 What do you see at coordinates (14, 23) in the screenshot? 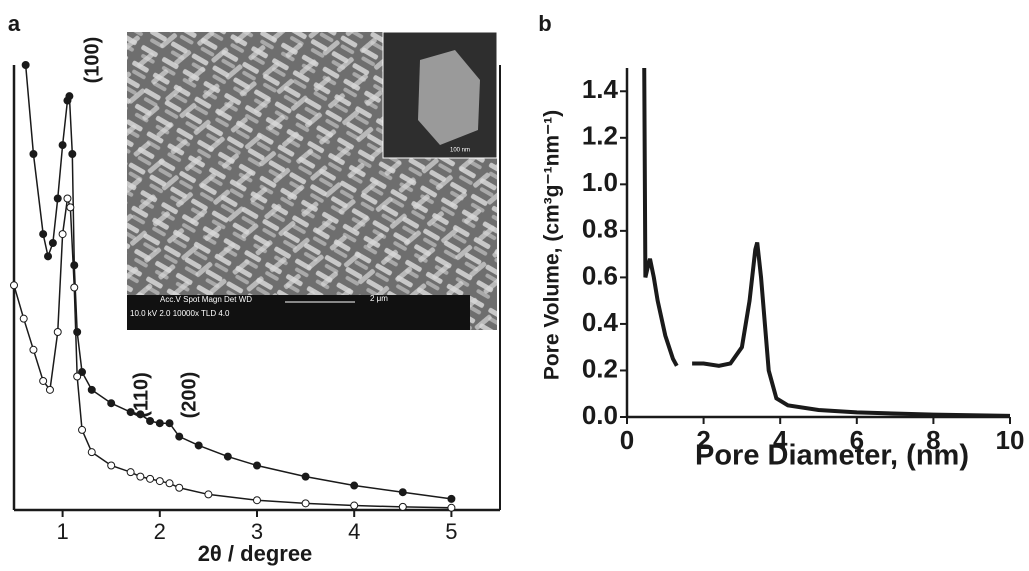
I see `panel-label: a` at bounding box center [14, 23].